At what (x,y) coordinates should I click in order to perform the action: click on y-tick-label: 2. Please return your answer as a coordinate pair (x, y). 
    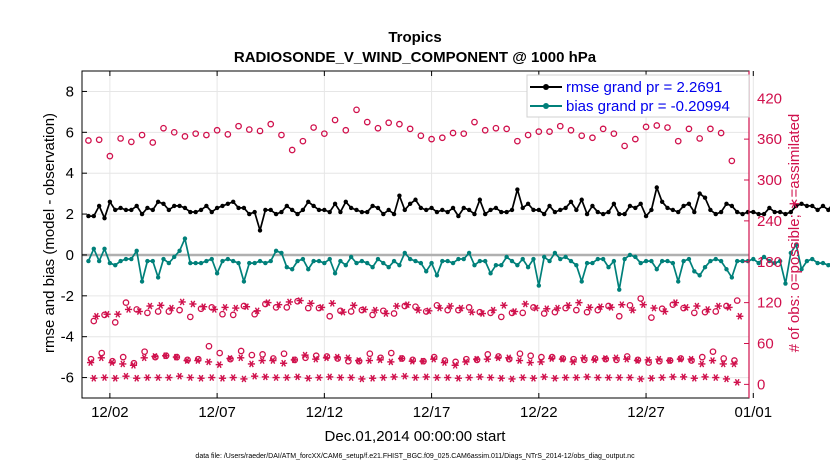
    Looking at the image, I should click on (70, 214).